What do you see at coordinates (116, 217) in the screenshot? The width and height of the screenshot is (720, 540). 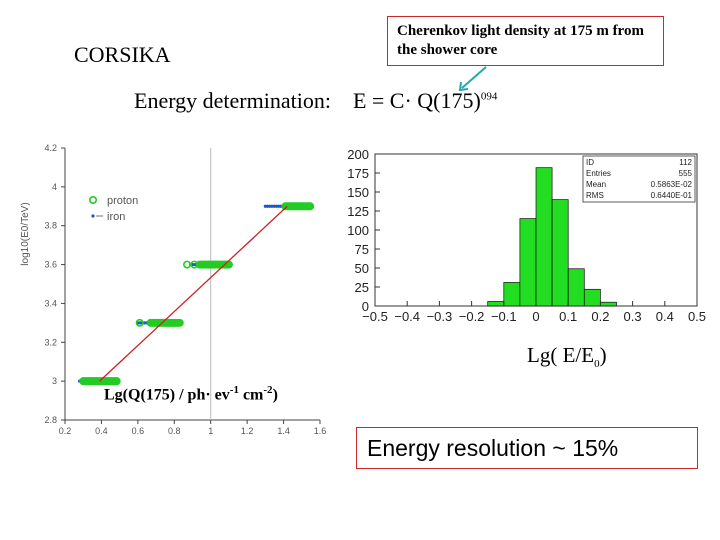 I see `legend-iron-label: iron` at bounding box center [116, 217].